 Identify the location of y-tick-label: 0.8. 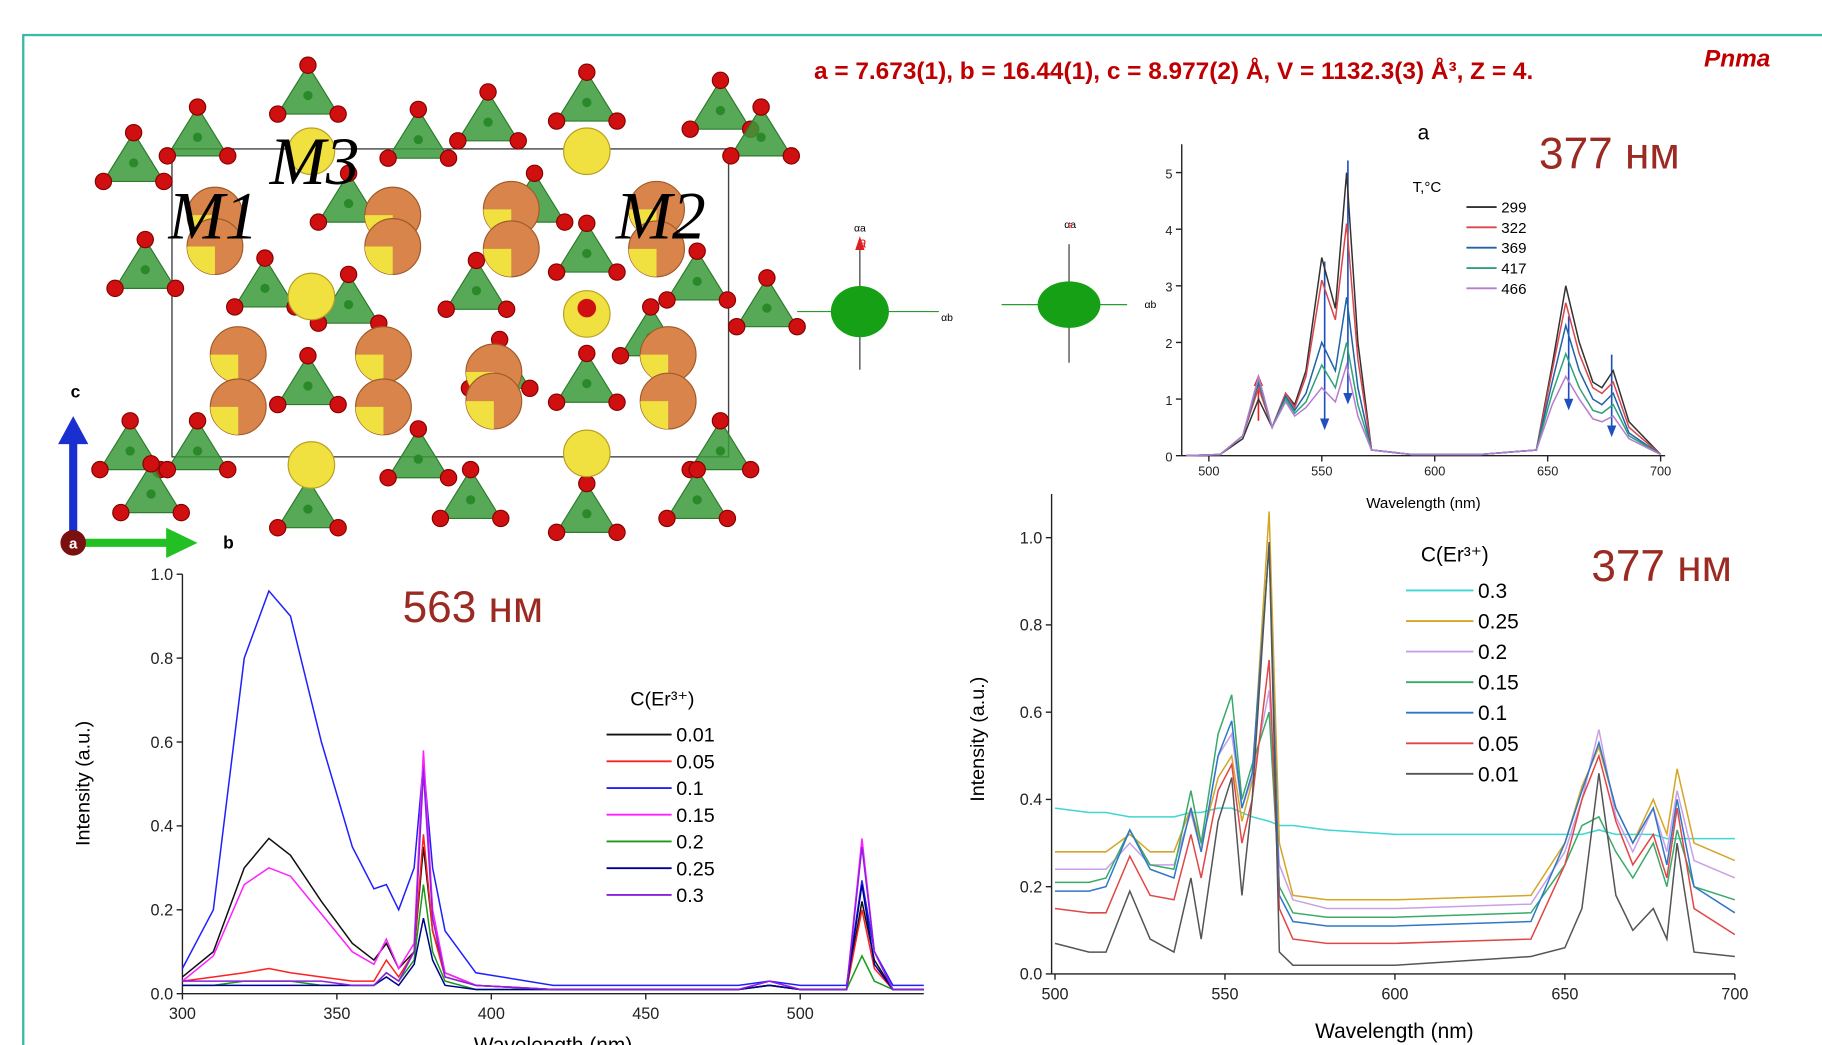
(1031, 626).